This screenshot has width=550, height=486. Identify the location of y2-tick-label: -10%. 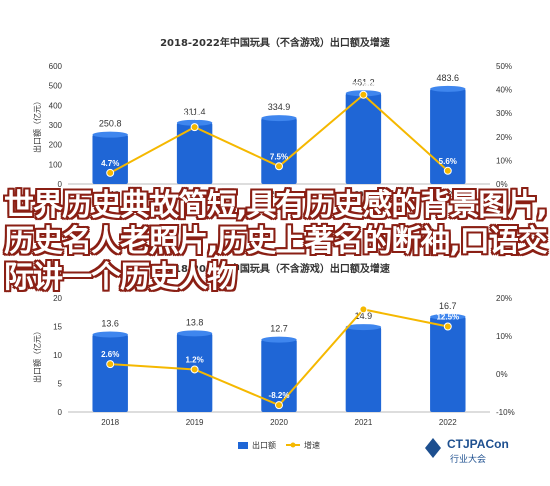
(505, 412).